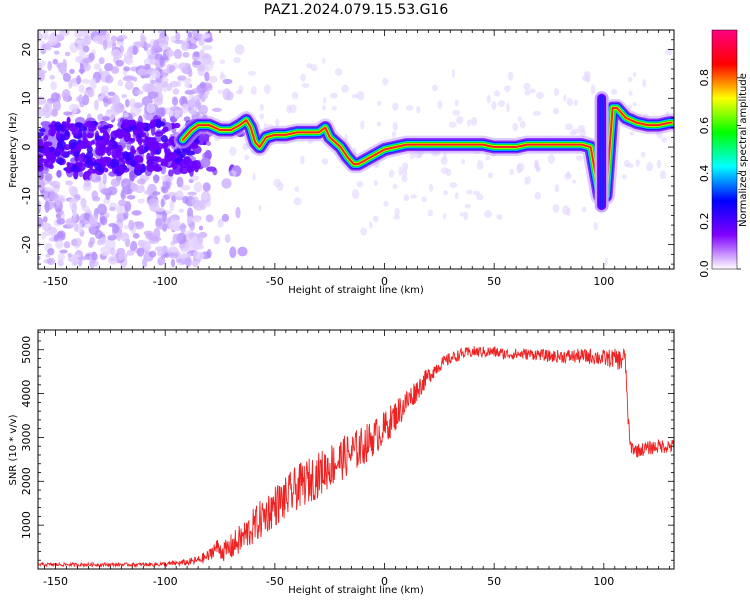 The image size is (750, 600). I want to click on x-tick-label: -100, so click(165, 581).